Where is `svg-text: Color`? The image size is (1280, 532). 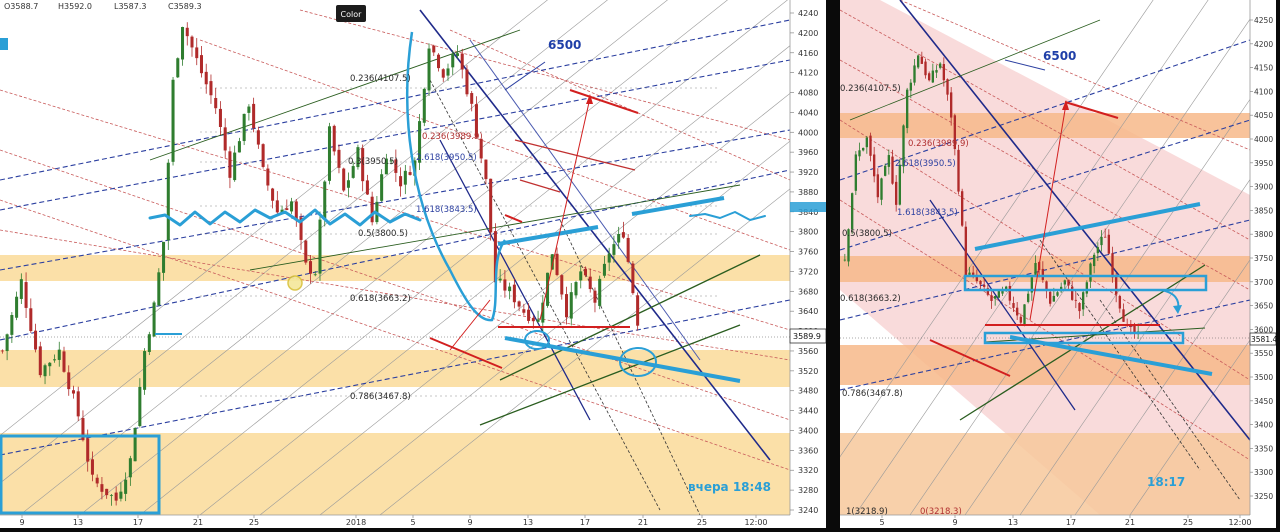 svg-text: Color is located at coordinates (352, 14).